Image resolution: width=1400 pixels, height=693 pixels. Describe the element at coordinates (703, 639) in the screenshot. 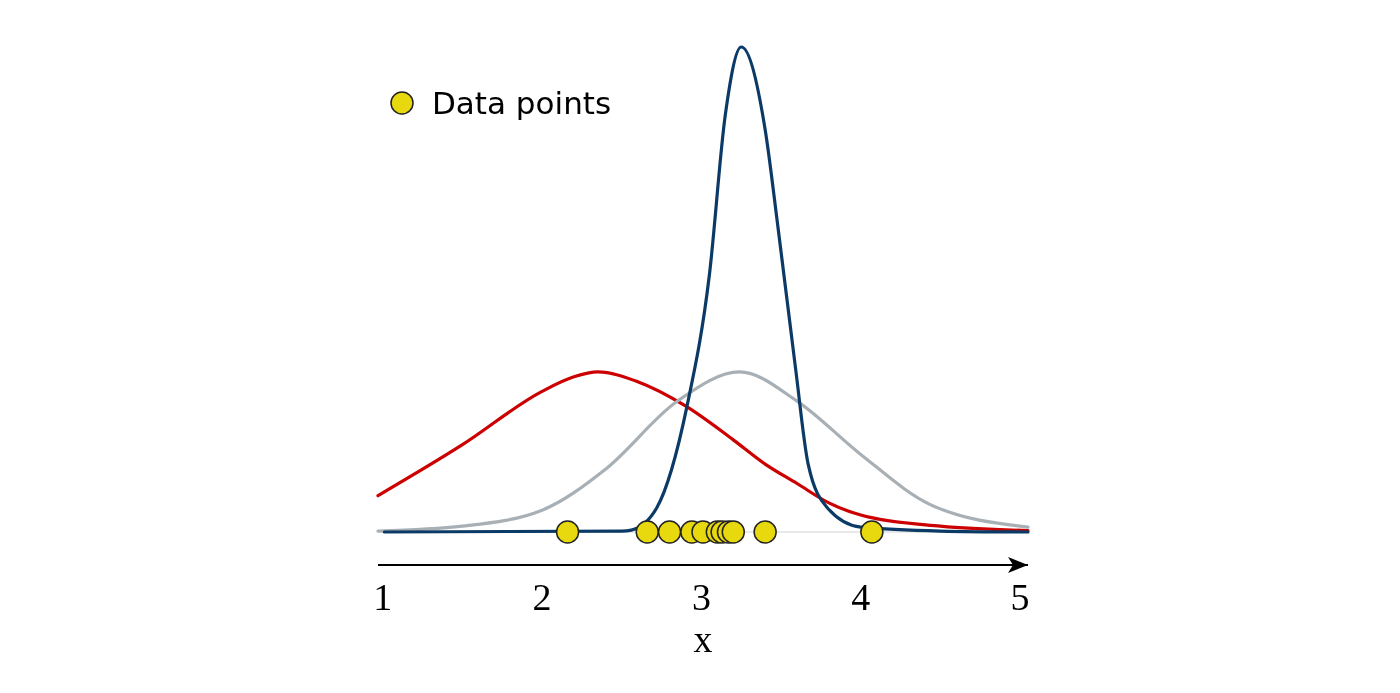

I see `x-axis-title: x` at that location.